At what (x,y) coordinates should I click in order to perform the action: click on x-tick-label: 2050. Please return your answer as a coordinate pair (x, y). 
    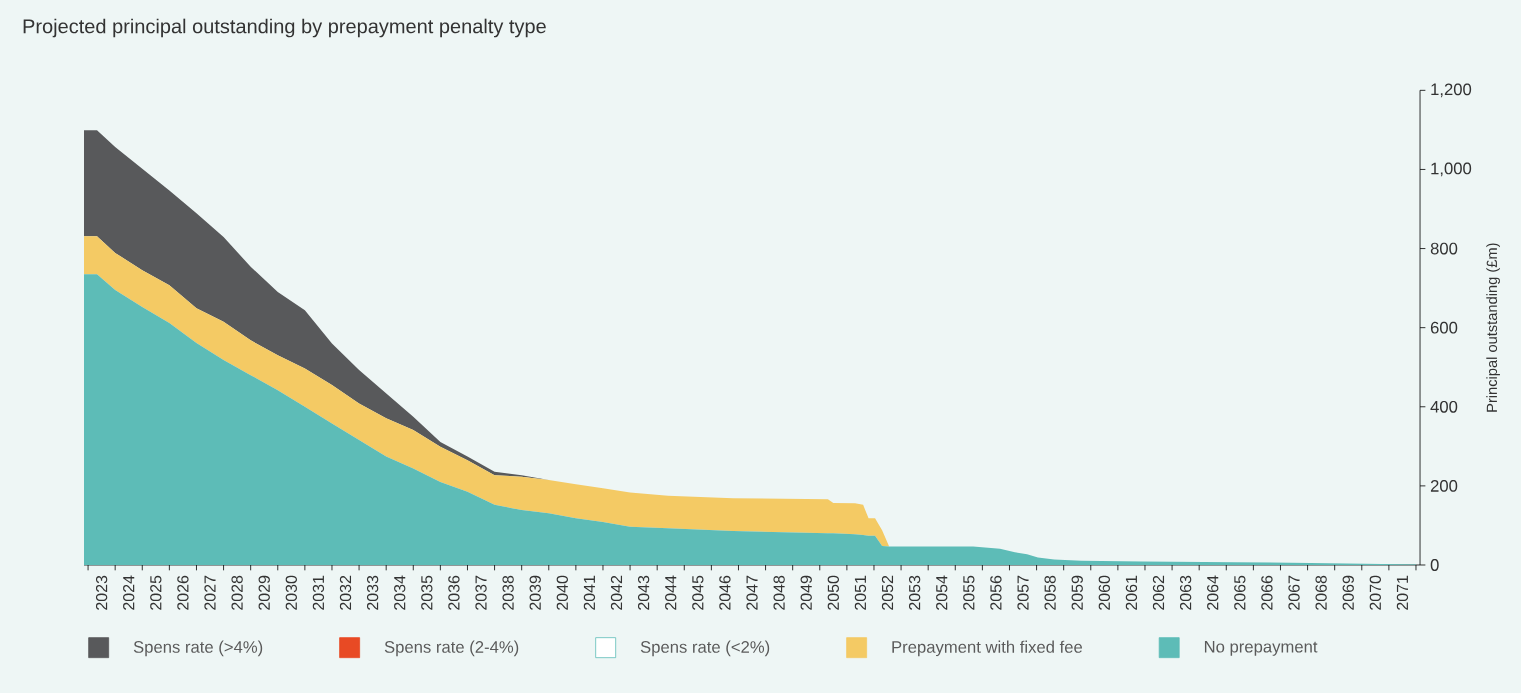
    Looking at the image, I should click on (833, 592).